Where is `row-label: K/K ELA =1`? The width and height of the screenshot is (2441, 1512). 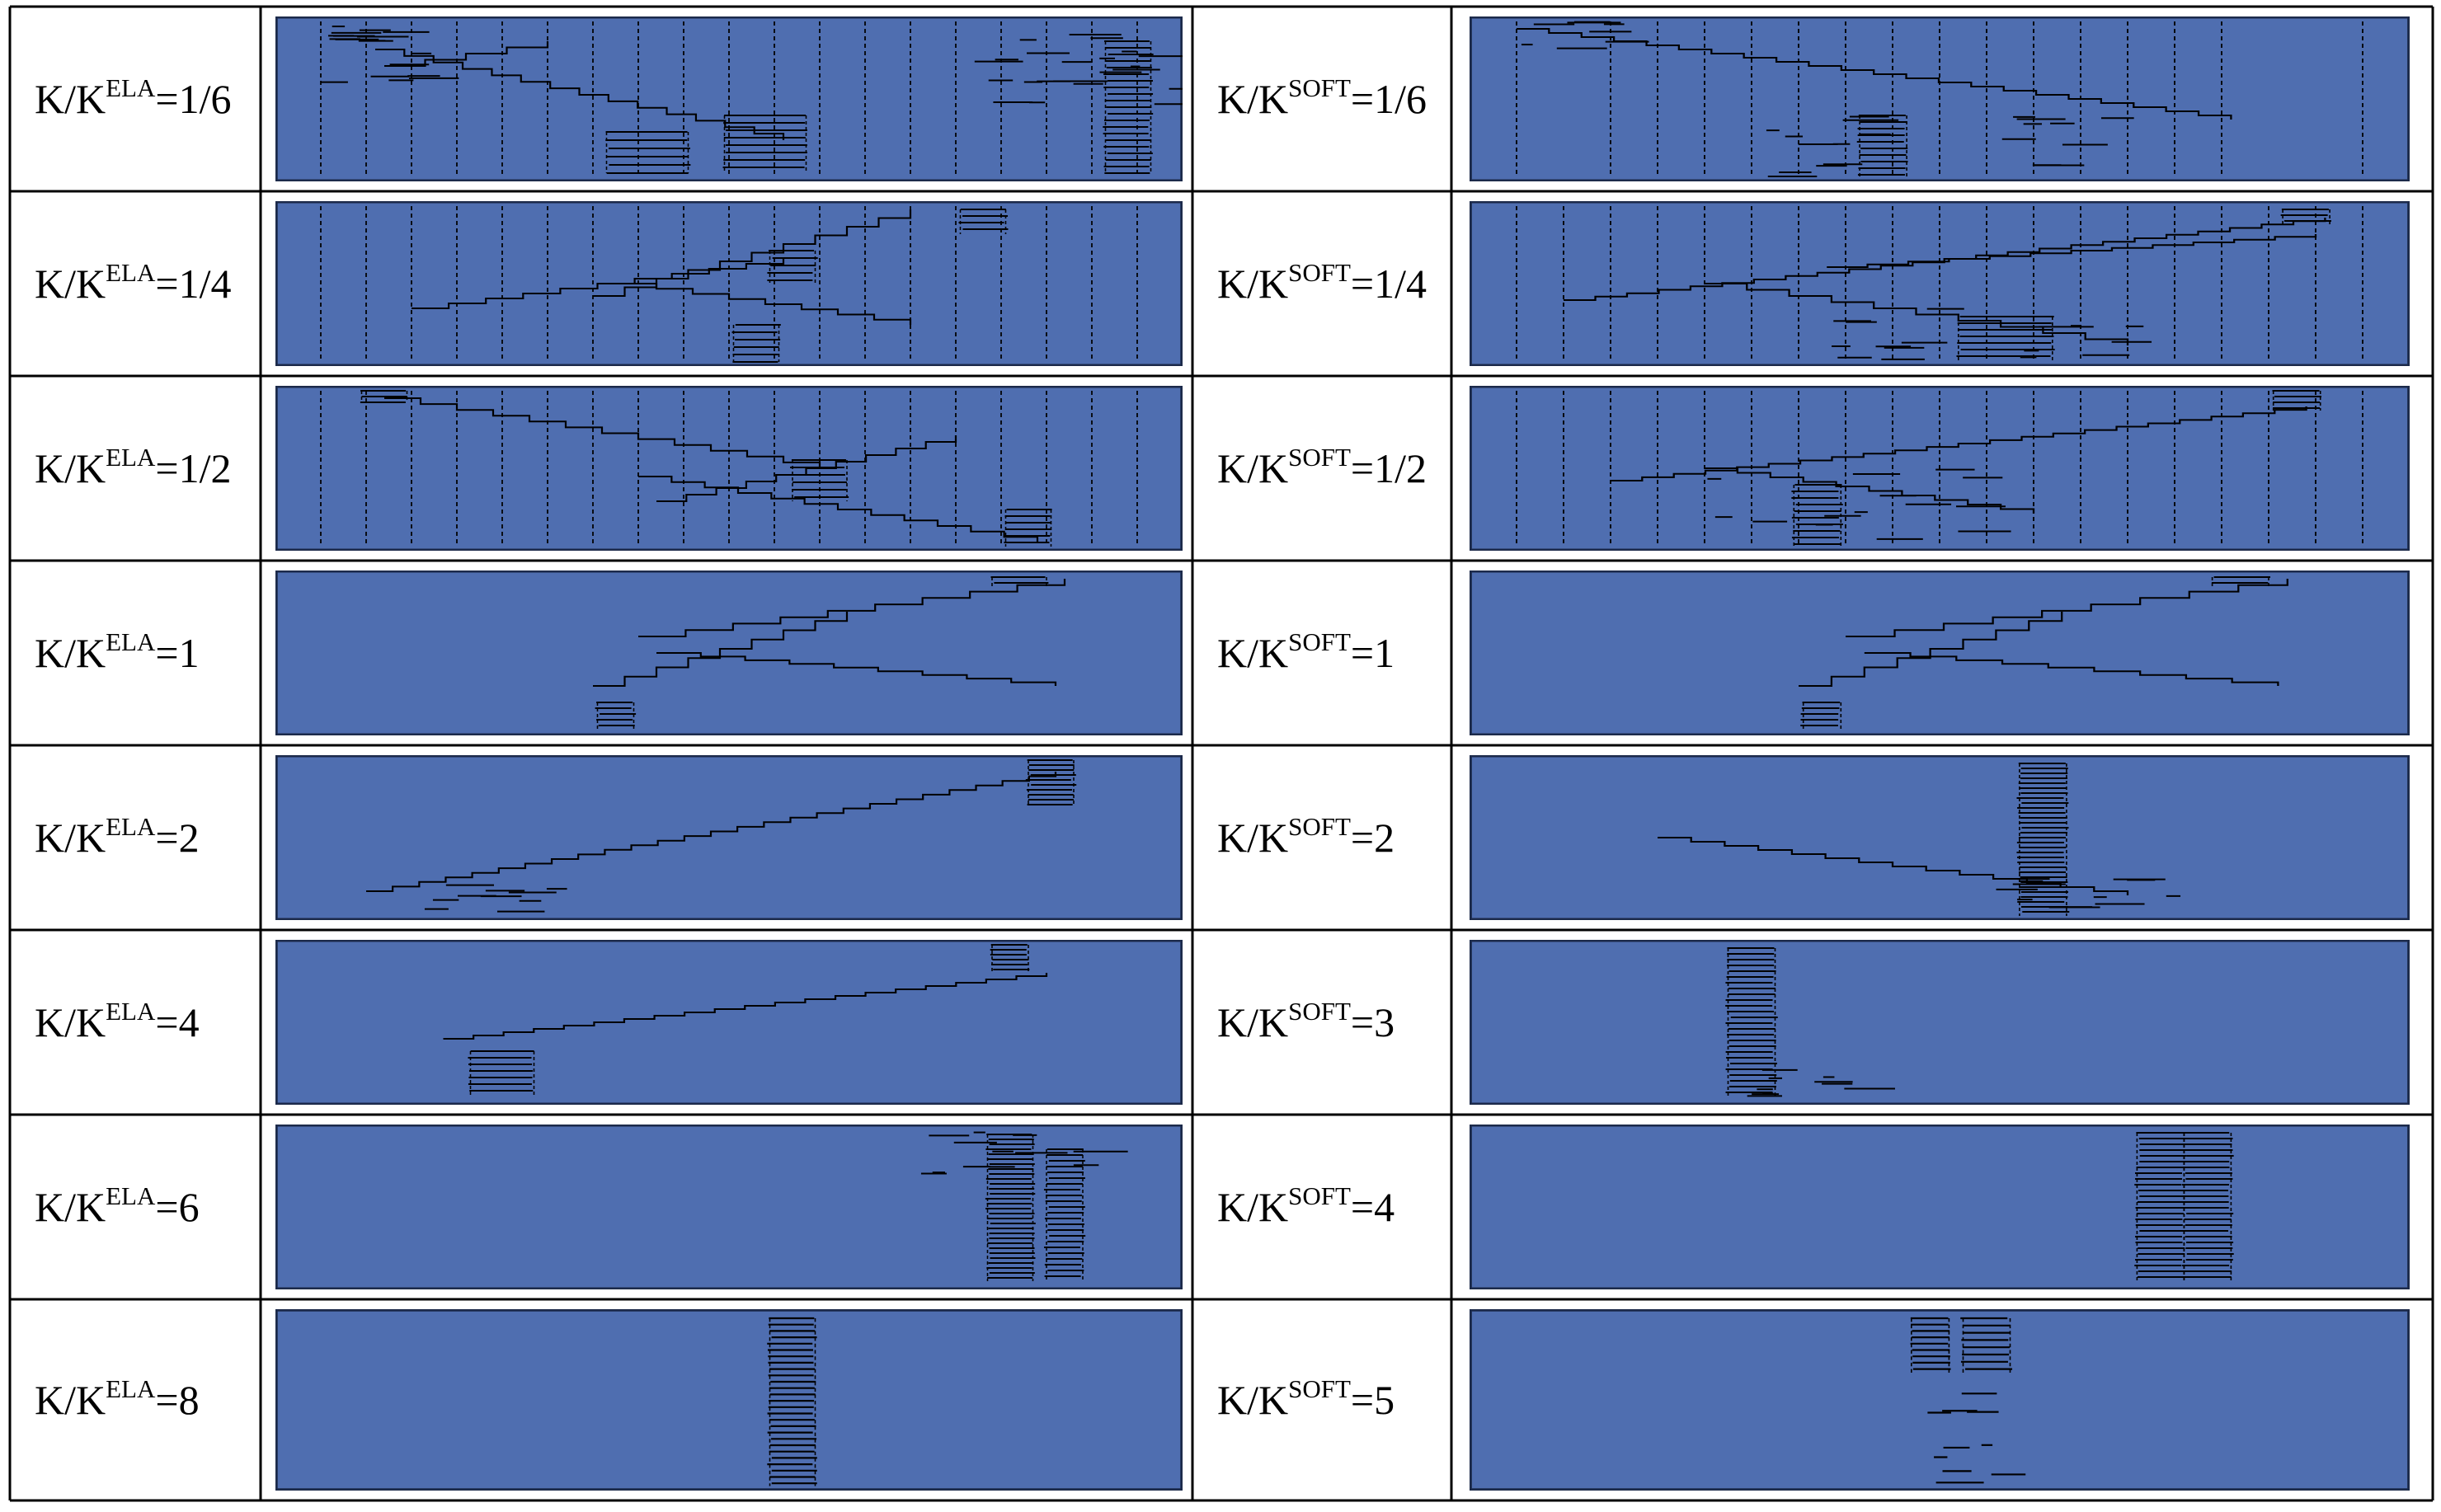 row-label: K/K ELA =1 is located at coordinates (148, 653).